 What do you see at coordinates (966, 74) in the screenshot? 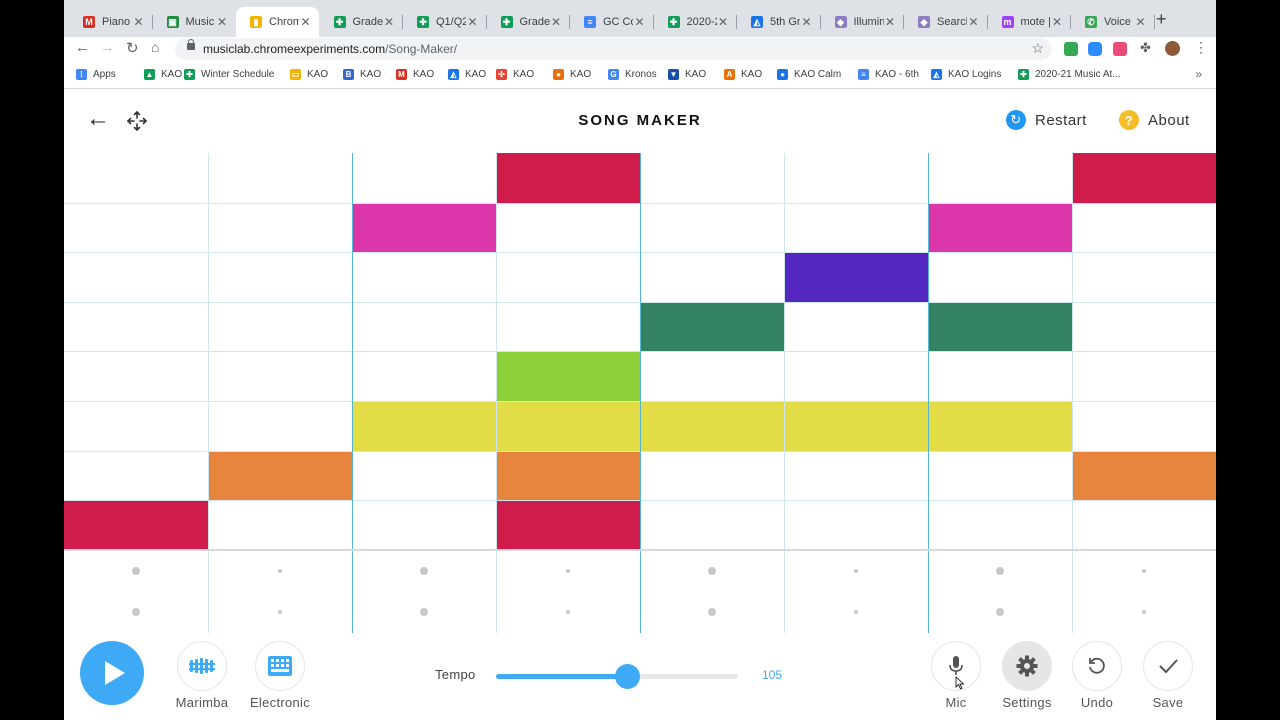
I see `bookmark-item: ◭ KAO Logins` at bounding box center [966, 74].